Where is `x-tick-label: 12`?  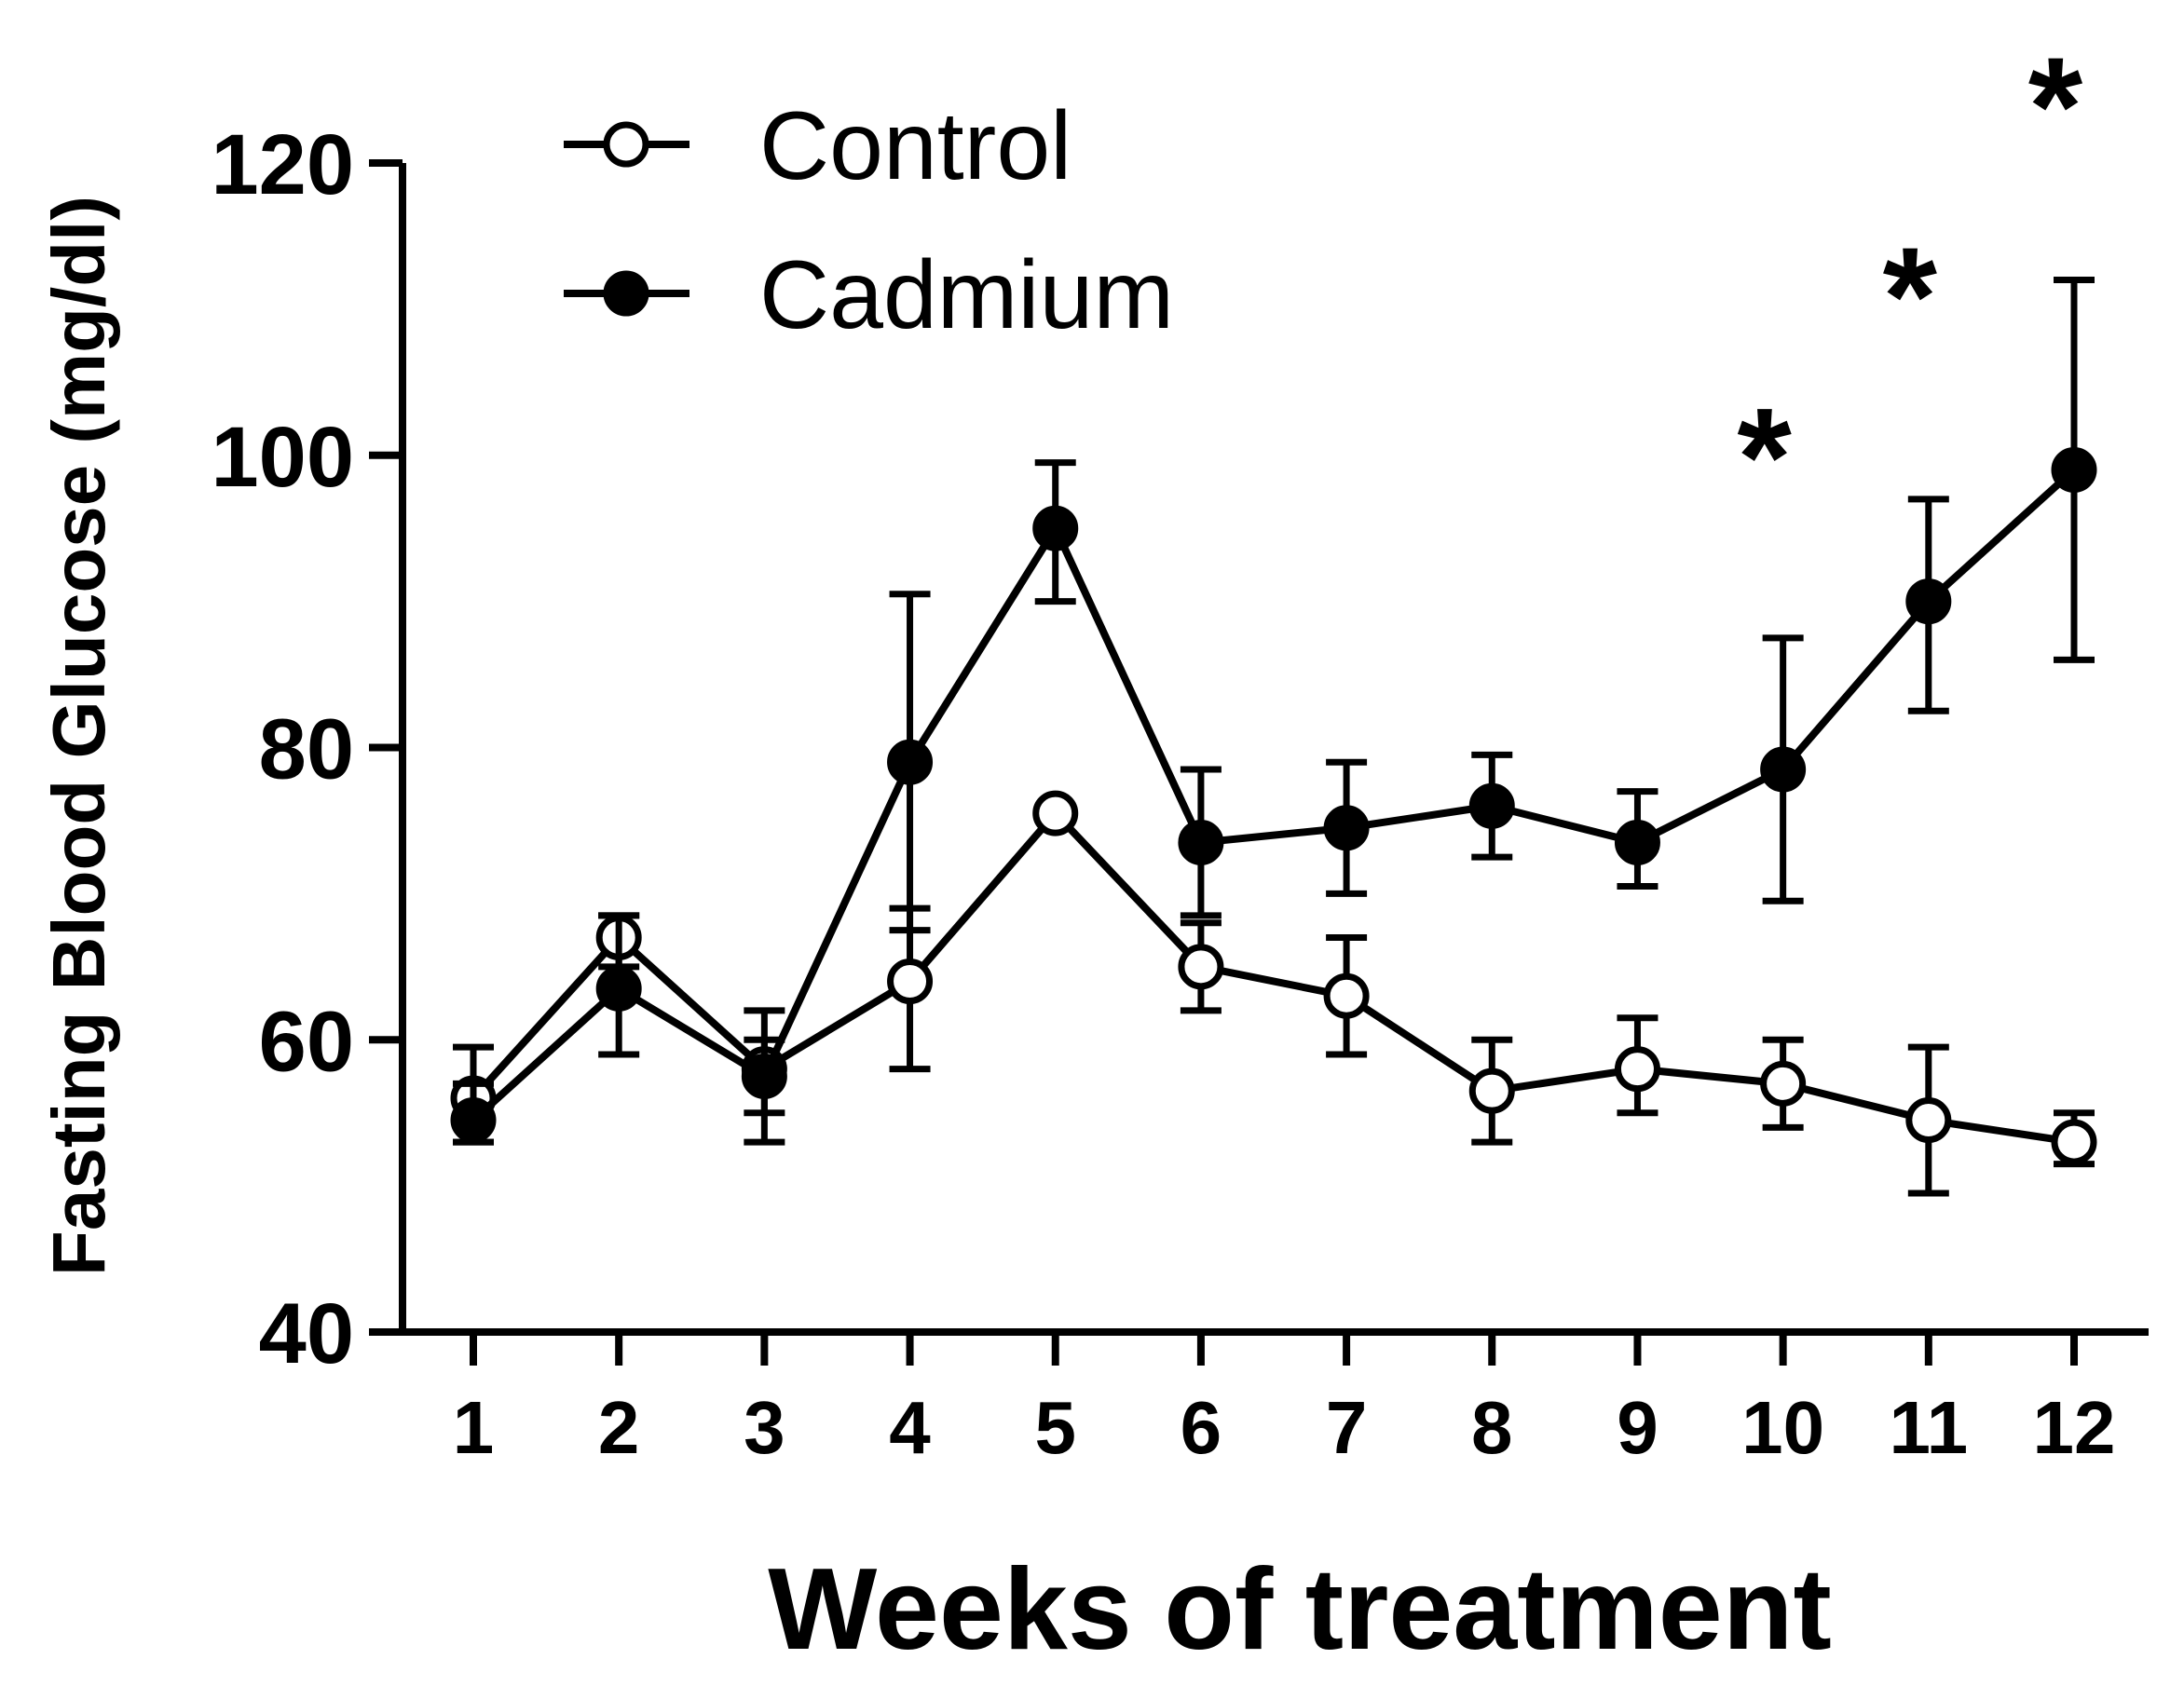 x-tick-label: 12 is located at coordinates (2074, 1427).